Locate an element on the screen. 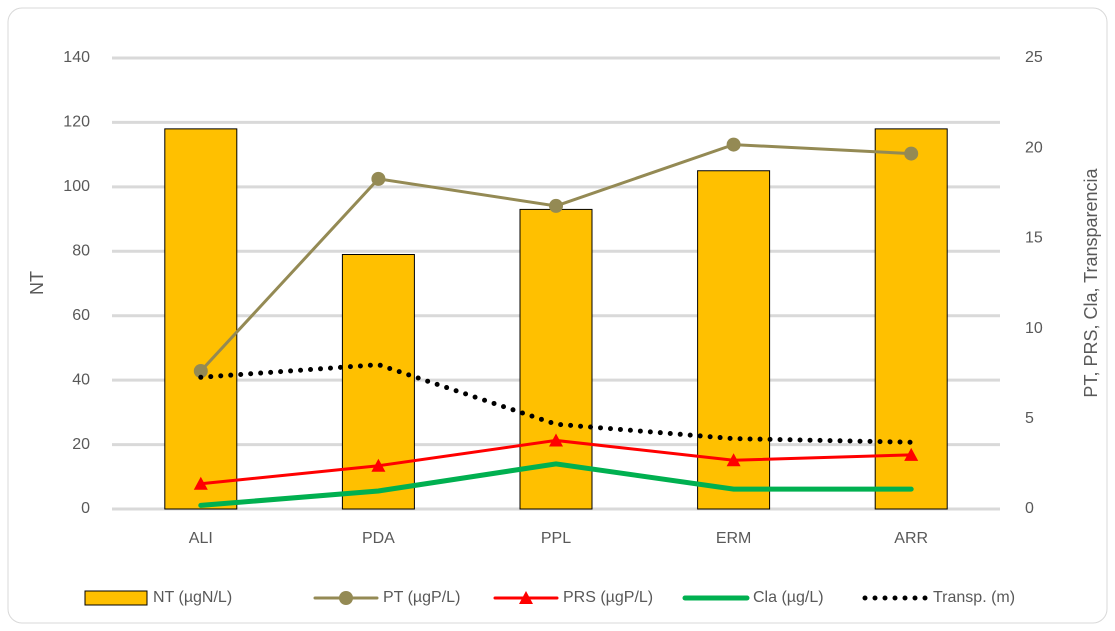  y2-tick-label: 5 is located at coordinates (1029, 418).